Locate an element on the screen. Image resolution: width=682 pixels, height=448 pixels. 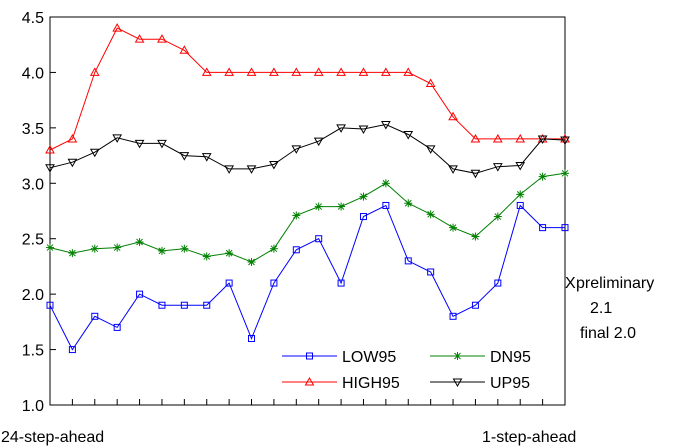
legend-label: DN95 is located at coordinates (510, 357).